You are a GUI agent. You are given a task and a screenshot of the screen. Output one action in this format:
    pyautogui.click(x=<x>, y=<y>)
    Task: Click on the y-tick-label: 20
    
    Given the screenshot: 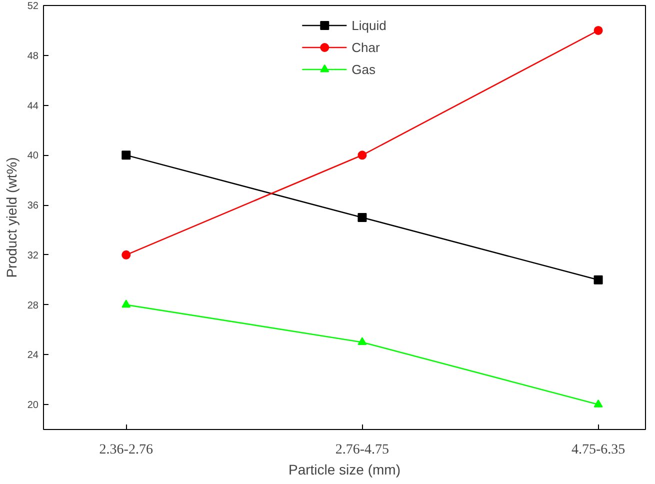 What is the action you would take?
    pyautogui.click(x=33, y=406)
    